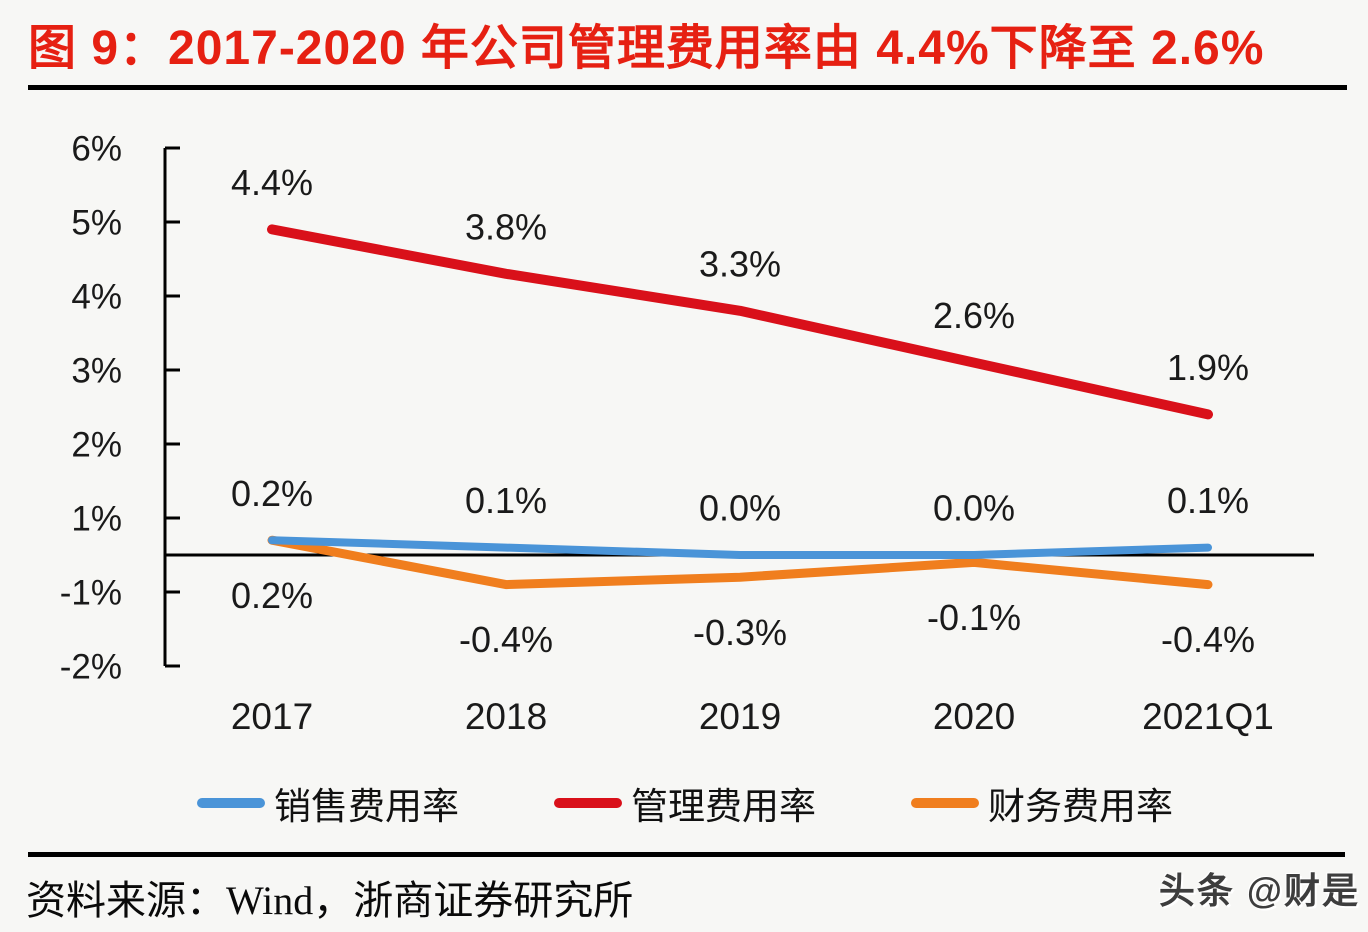 This screenshot has width=1368, height=932. I want to click on y-tick-label: 1%, so click(96, 518).